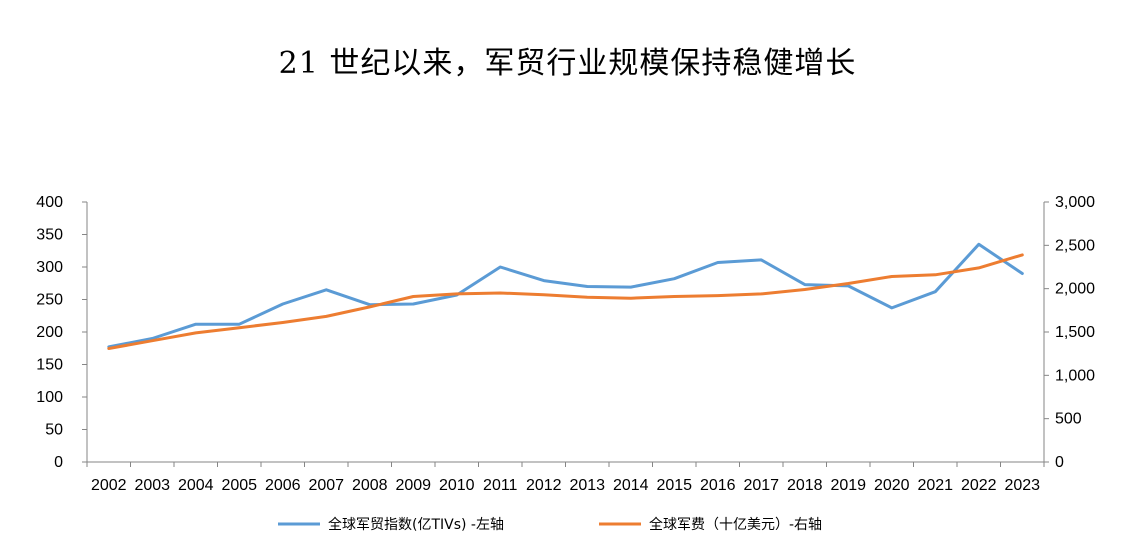 The image size is (1135, 552). What do you see at coordinates (567, 63) in the screenshot?
I see `chart-title: 21 世纪以来，军贸行业规模保持稳健增长` at bounding box center [567, 63].